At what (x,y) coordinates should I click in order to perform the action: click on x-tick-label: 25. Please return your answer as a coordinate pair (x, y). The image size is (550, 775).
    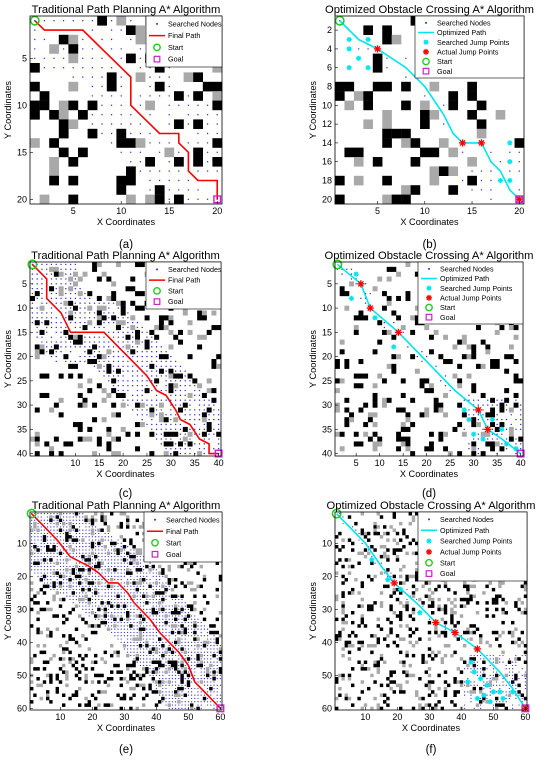
    Looking at the image, I should click on (450, 463).